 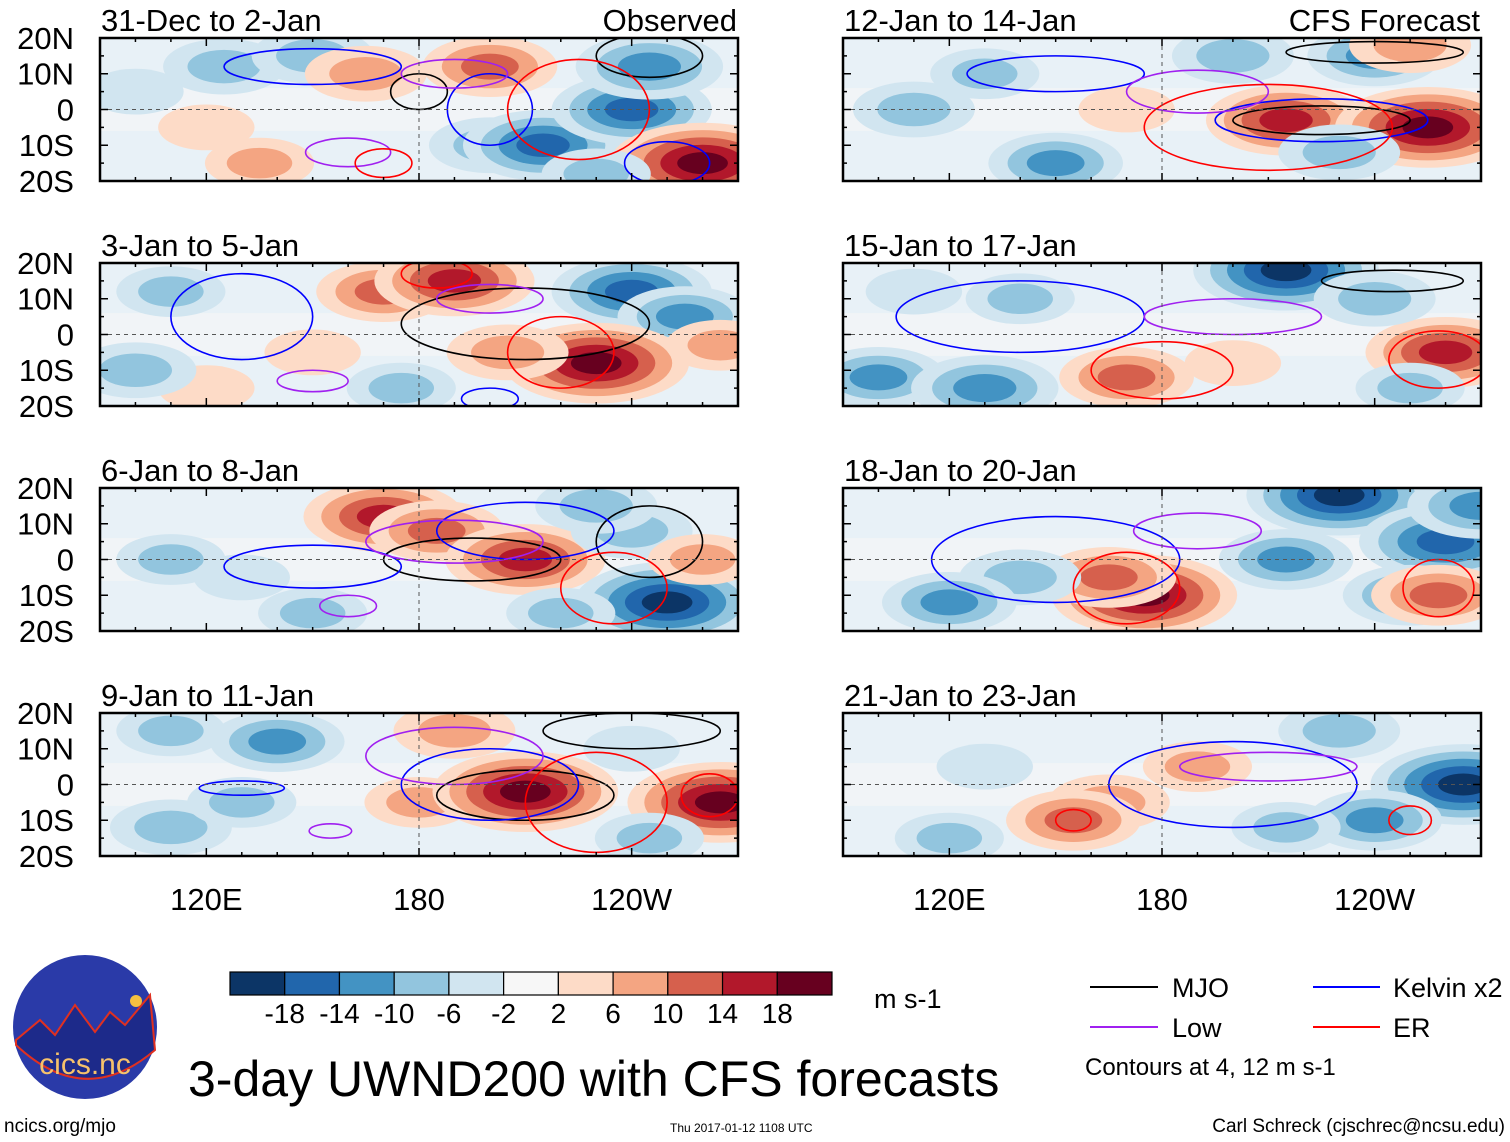 I want to click on colorbar-tick-label: -14, so click(x=339, y=1013).